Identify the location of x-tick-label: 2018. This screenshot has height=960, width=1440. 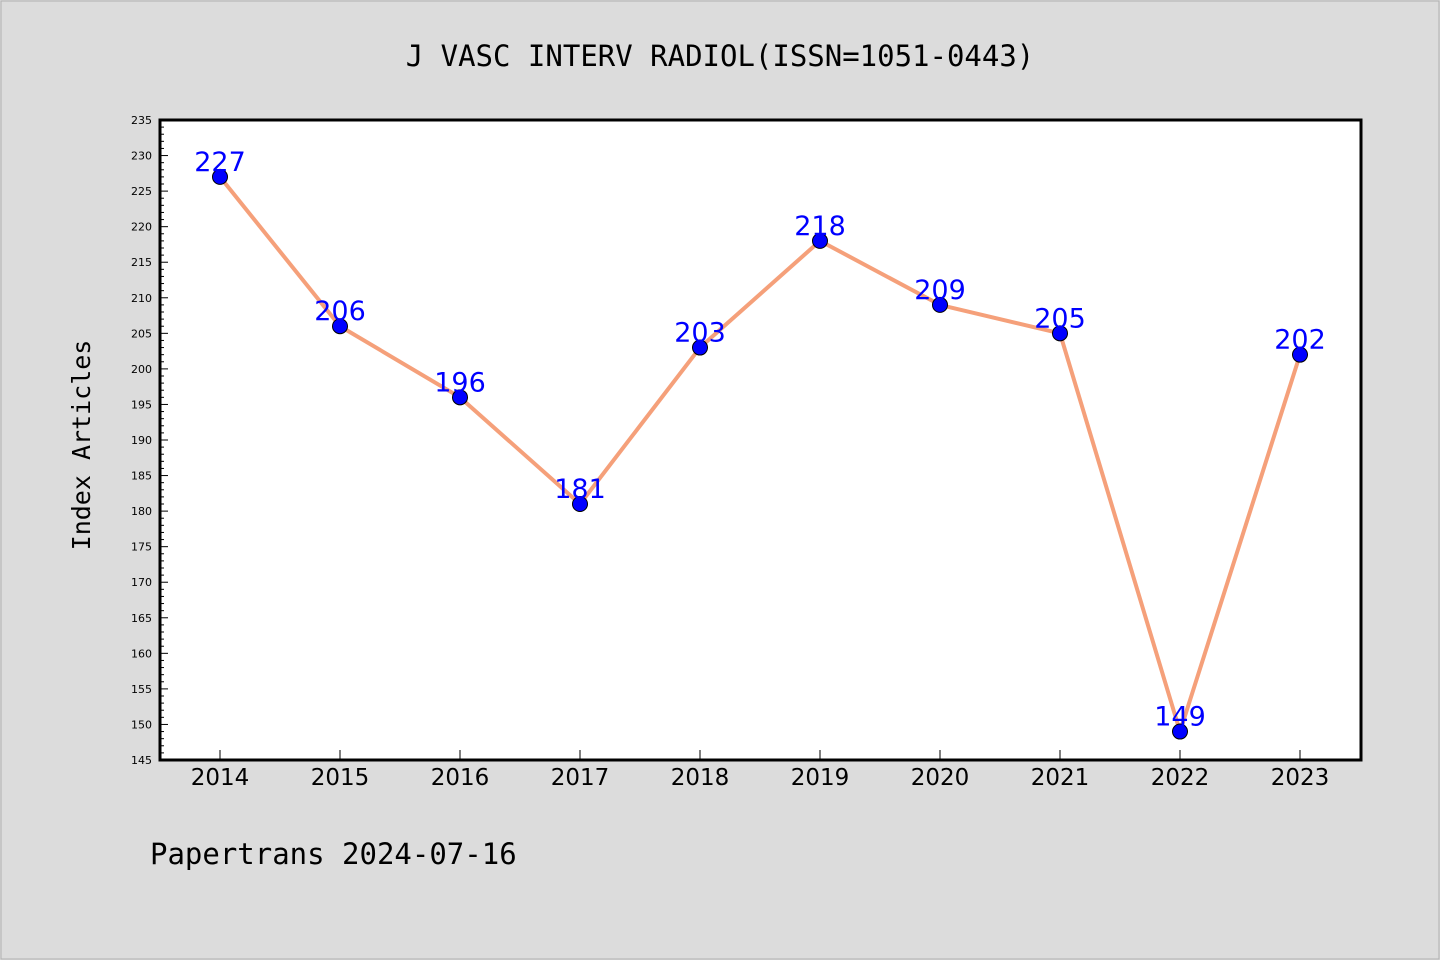
(700, 778).